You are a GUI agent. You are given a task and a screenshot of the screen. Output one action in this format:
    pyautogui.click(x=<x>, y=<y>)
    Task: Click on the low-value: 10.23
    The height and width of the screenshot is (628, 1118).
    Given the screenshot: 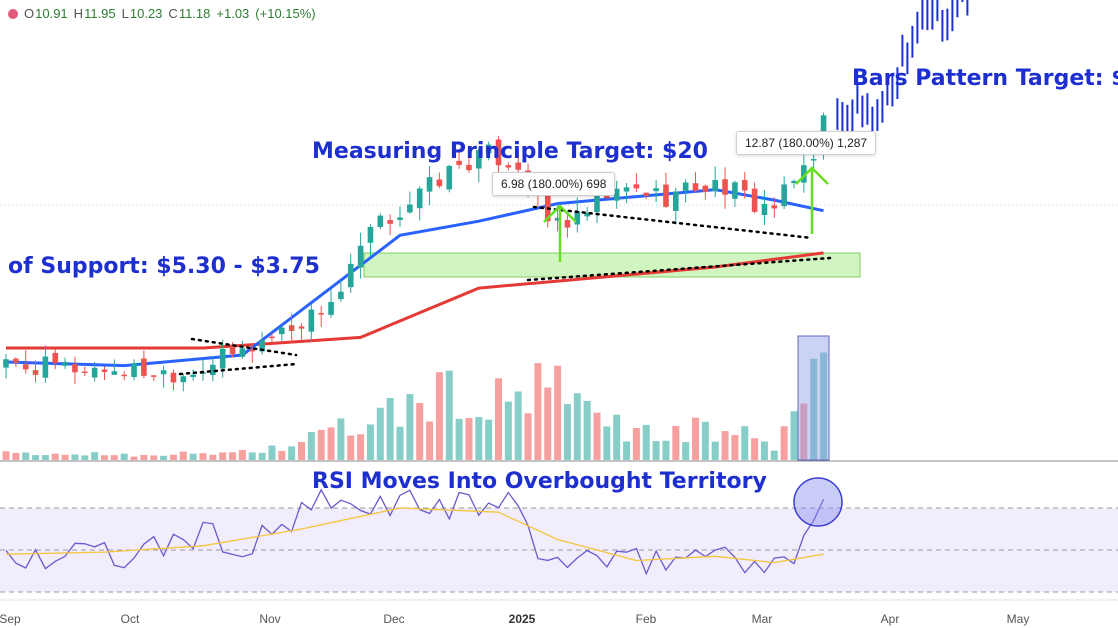 What is the action you would take?
    pyautogui.click(x=146, y=13)
    